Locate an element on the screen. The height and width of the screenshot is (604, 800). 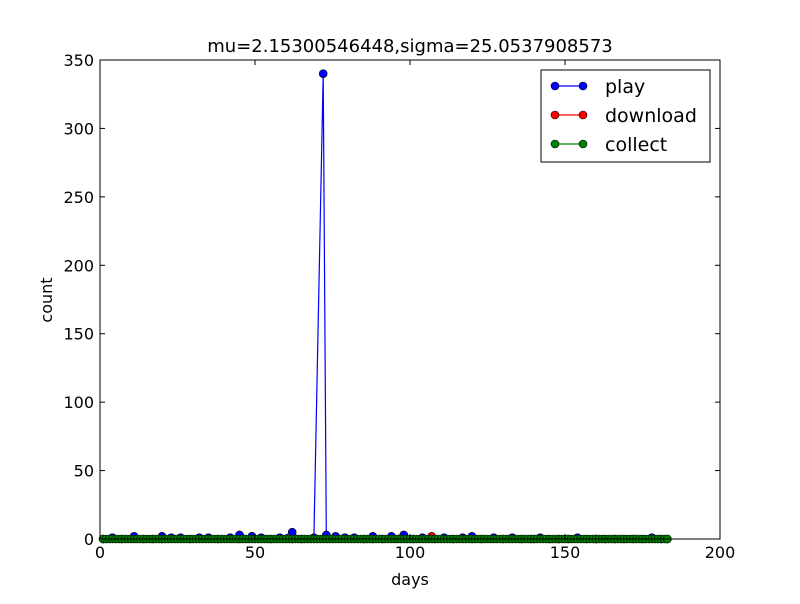
x-axis-label: days is located at coordinates (410, 579).